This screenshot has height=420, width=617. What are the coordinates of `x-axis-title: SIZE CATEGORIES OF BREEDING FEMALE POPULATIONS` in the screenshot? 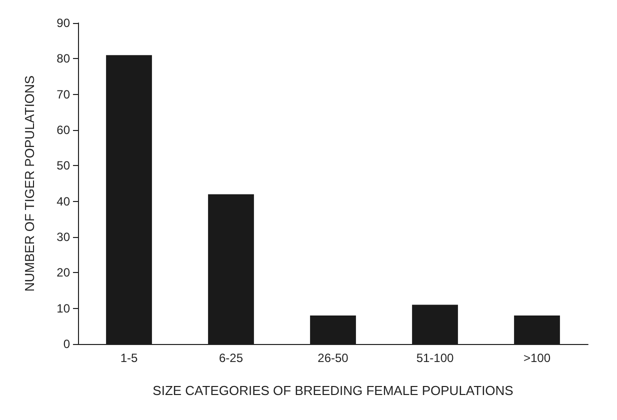 It's located at (333, 390).